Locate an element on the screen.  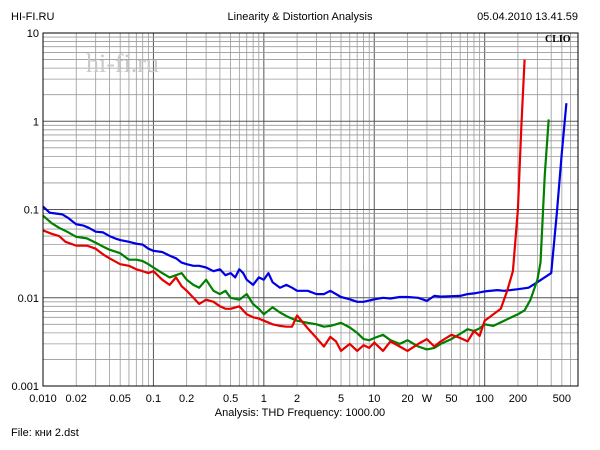
x-tick-label: 1 is located at coordinates (264, 399).